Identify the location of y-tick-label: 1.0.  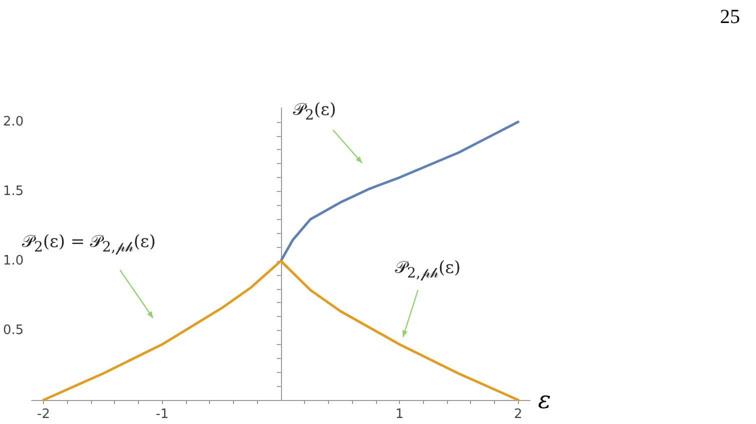
(13, 260).